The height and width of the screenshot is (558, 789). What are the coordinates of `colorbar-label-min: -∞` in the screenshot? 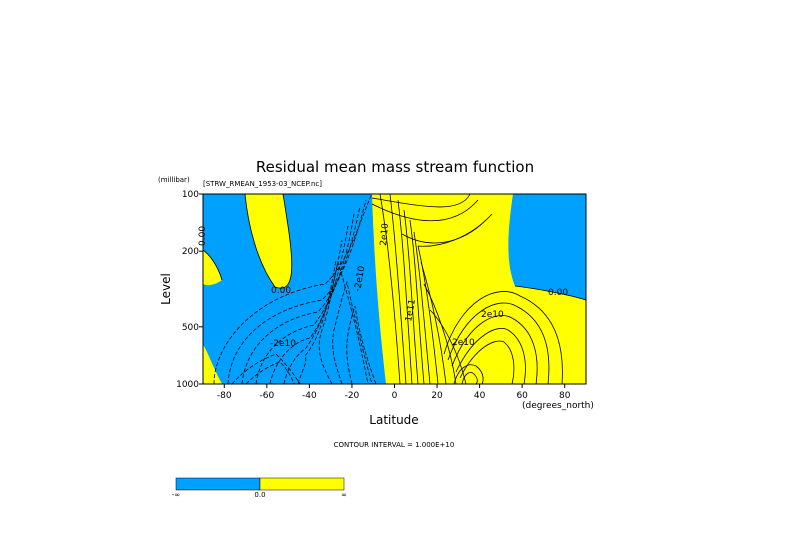 It's located at (176, 495).